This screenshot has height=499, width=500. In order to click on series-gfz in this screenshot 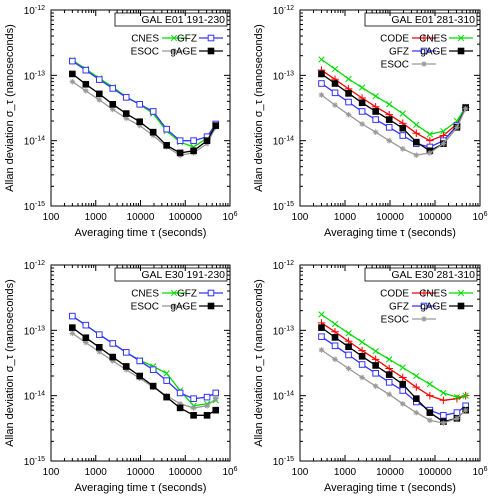, I will do `click(144, 357)`.